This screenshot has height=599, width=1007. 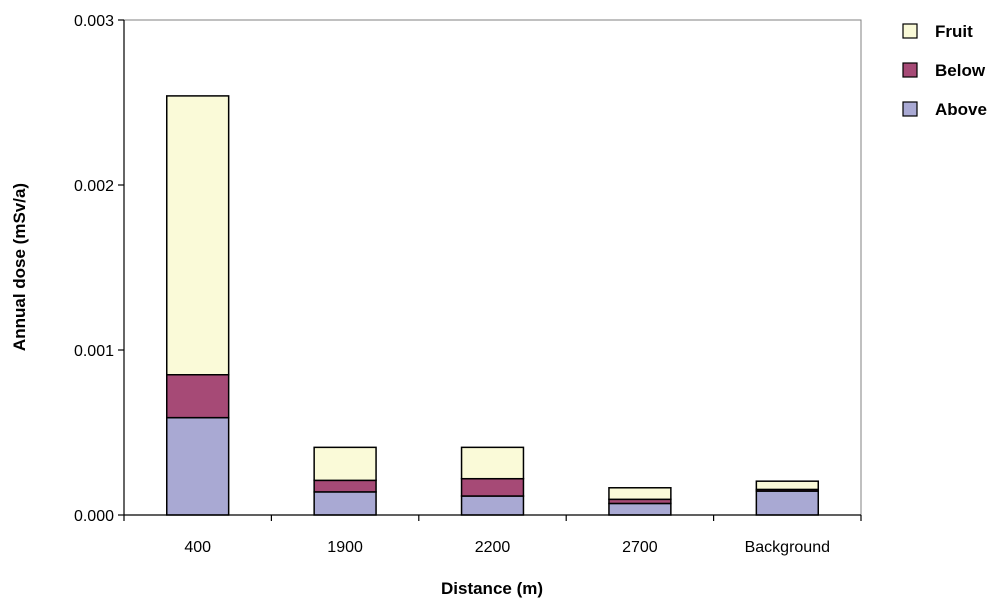 I want to click on y-tick-label: 0.002, so click(x=94, y=186).